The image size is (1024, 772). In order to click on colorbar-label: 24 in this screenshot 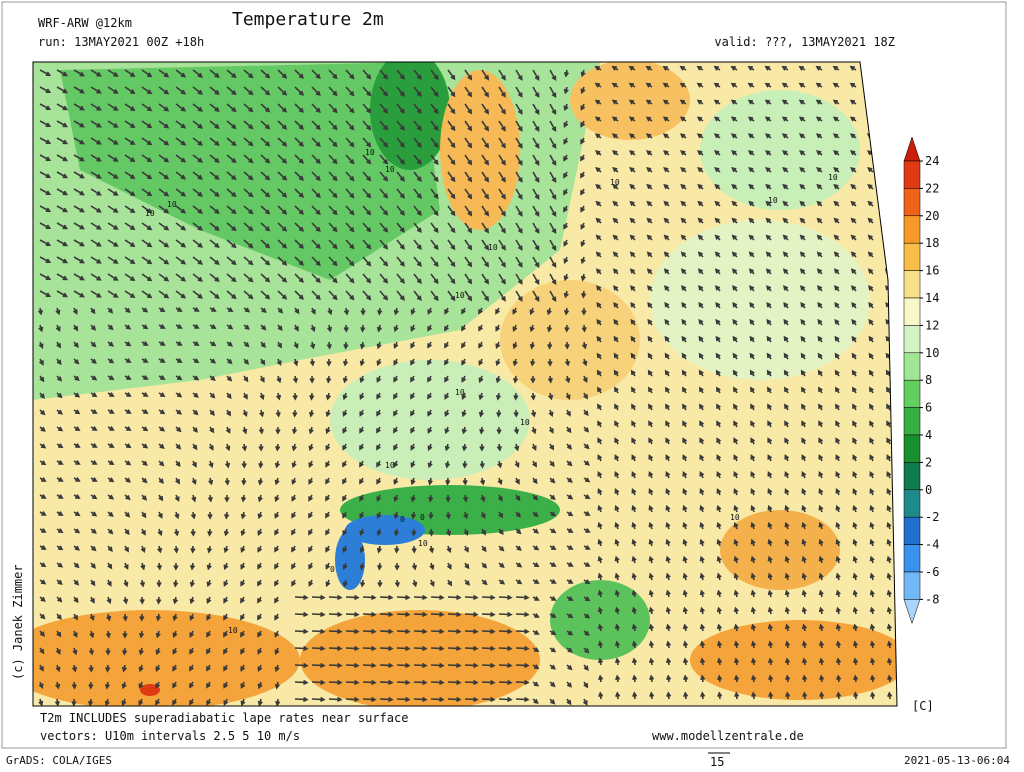, I will do `click(932, 161)`.